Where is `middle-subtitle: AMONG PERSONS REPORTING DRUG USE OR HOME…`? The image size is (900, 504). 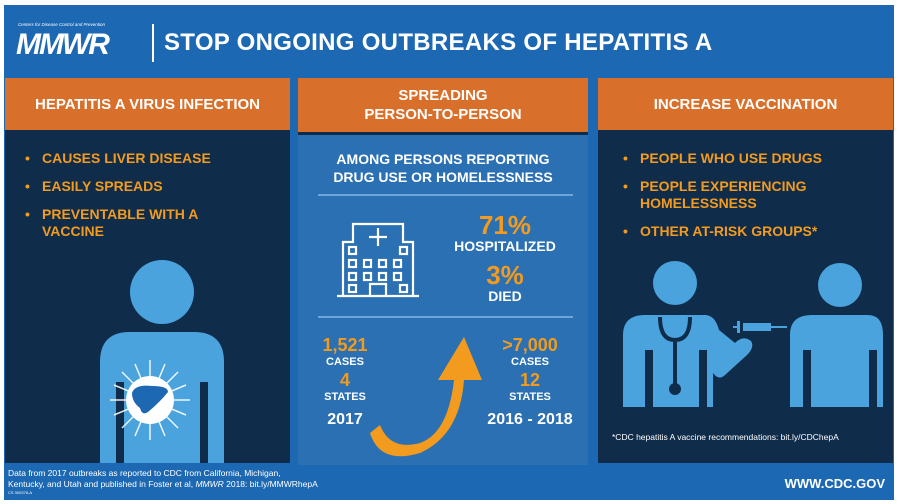
middle-subtitle: AMONG PERSONS REPORTING DRUG USE OR HOME… is located at coordinates (443, 168).